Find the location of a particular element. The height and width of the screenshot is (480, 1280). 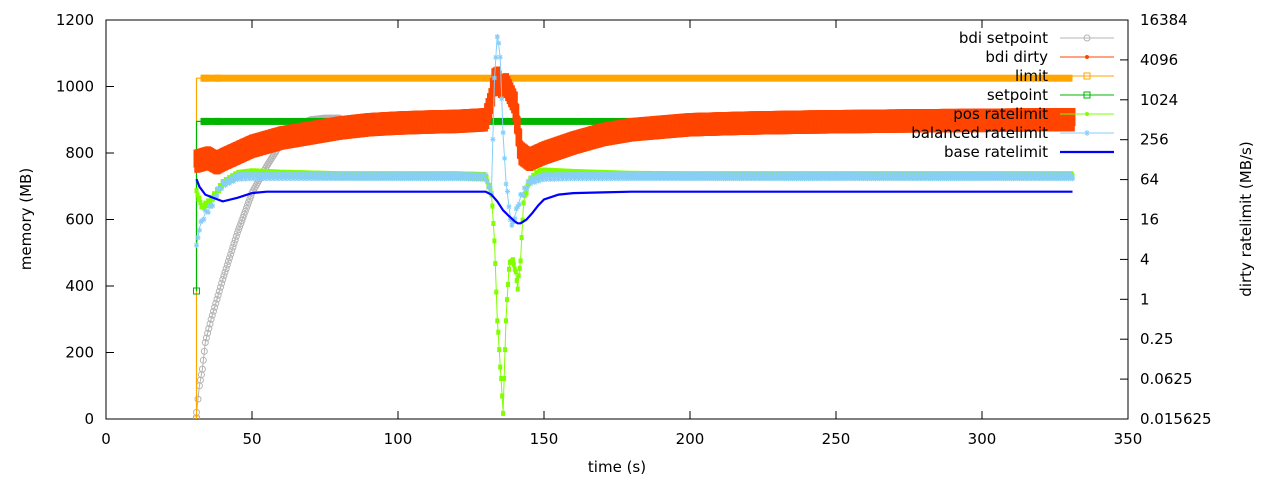

x-tick-label: 50 is located at coordinates (251, 439).